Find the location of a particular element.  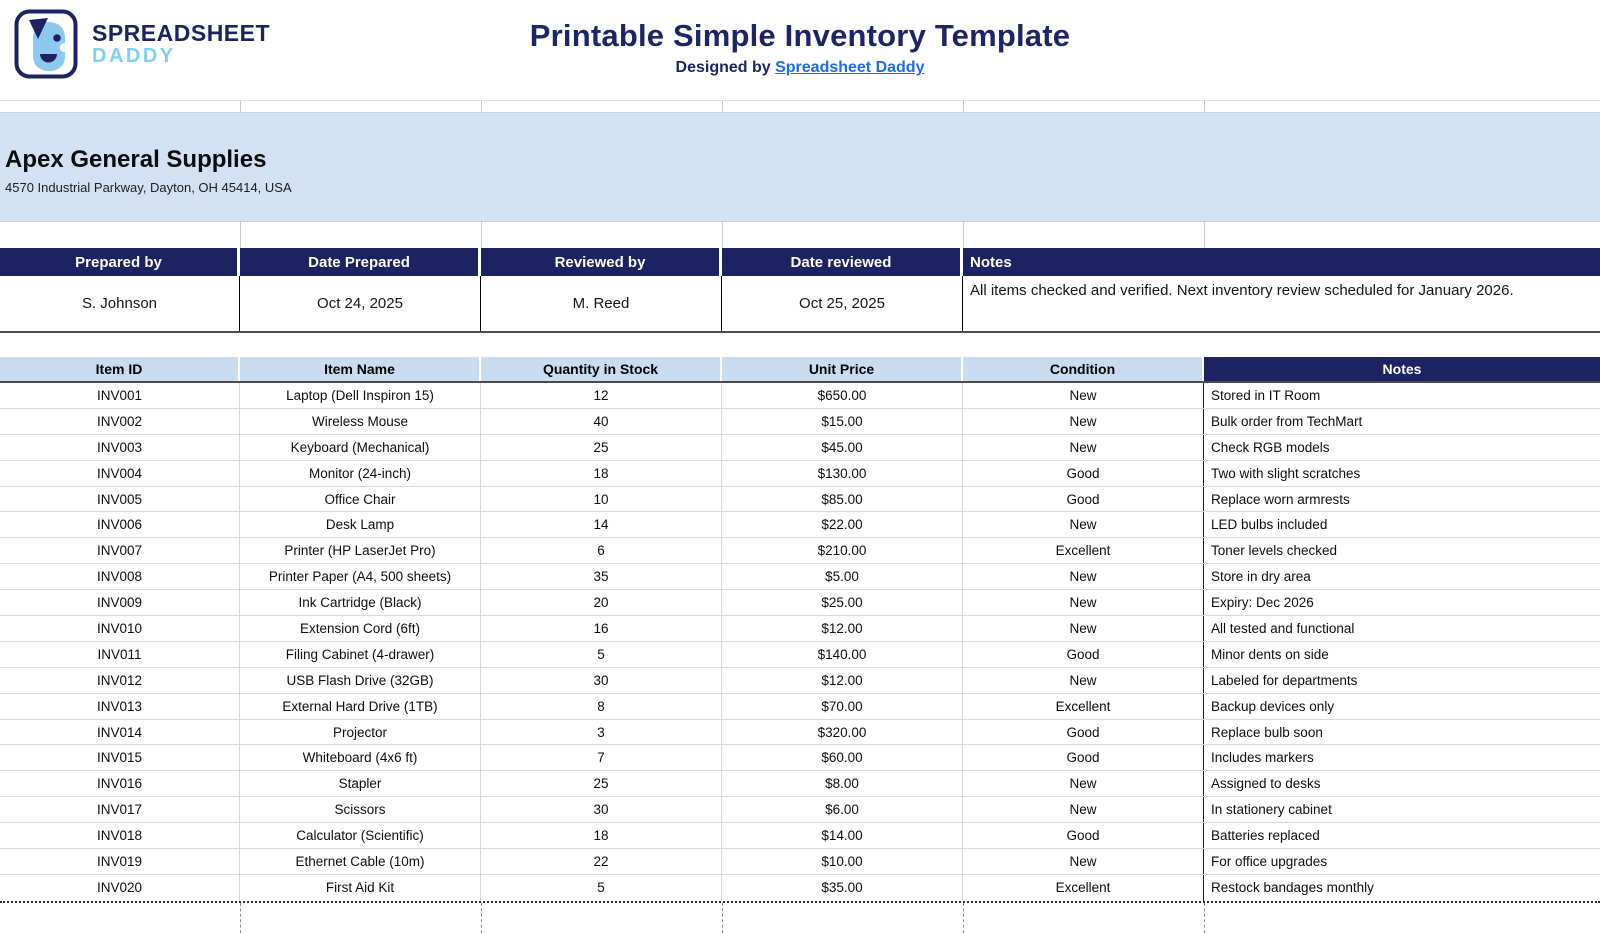

quantity-cell: 20 is located at coordinates (601, 603).